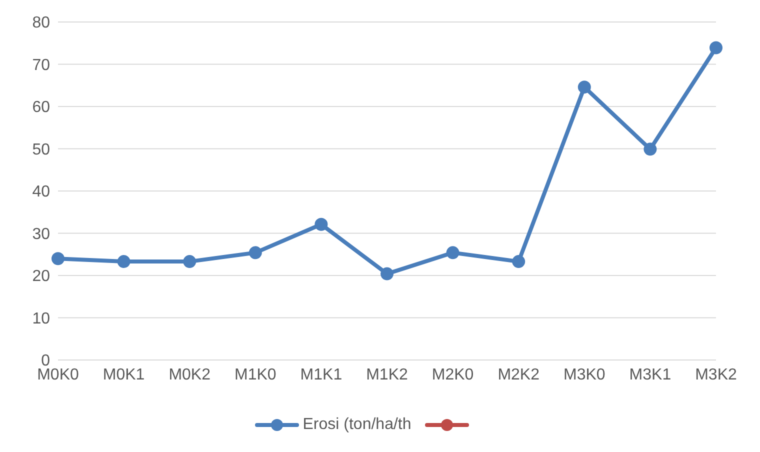 The height and width of the screenshot is (452, 760). I want to click on x-tick-label: M1K2, so click(387, 375).